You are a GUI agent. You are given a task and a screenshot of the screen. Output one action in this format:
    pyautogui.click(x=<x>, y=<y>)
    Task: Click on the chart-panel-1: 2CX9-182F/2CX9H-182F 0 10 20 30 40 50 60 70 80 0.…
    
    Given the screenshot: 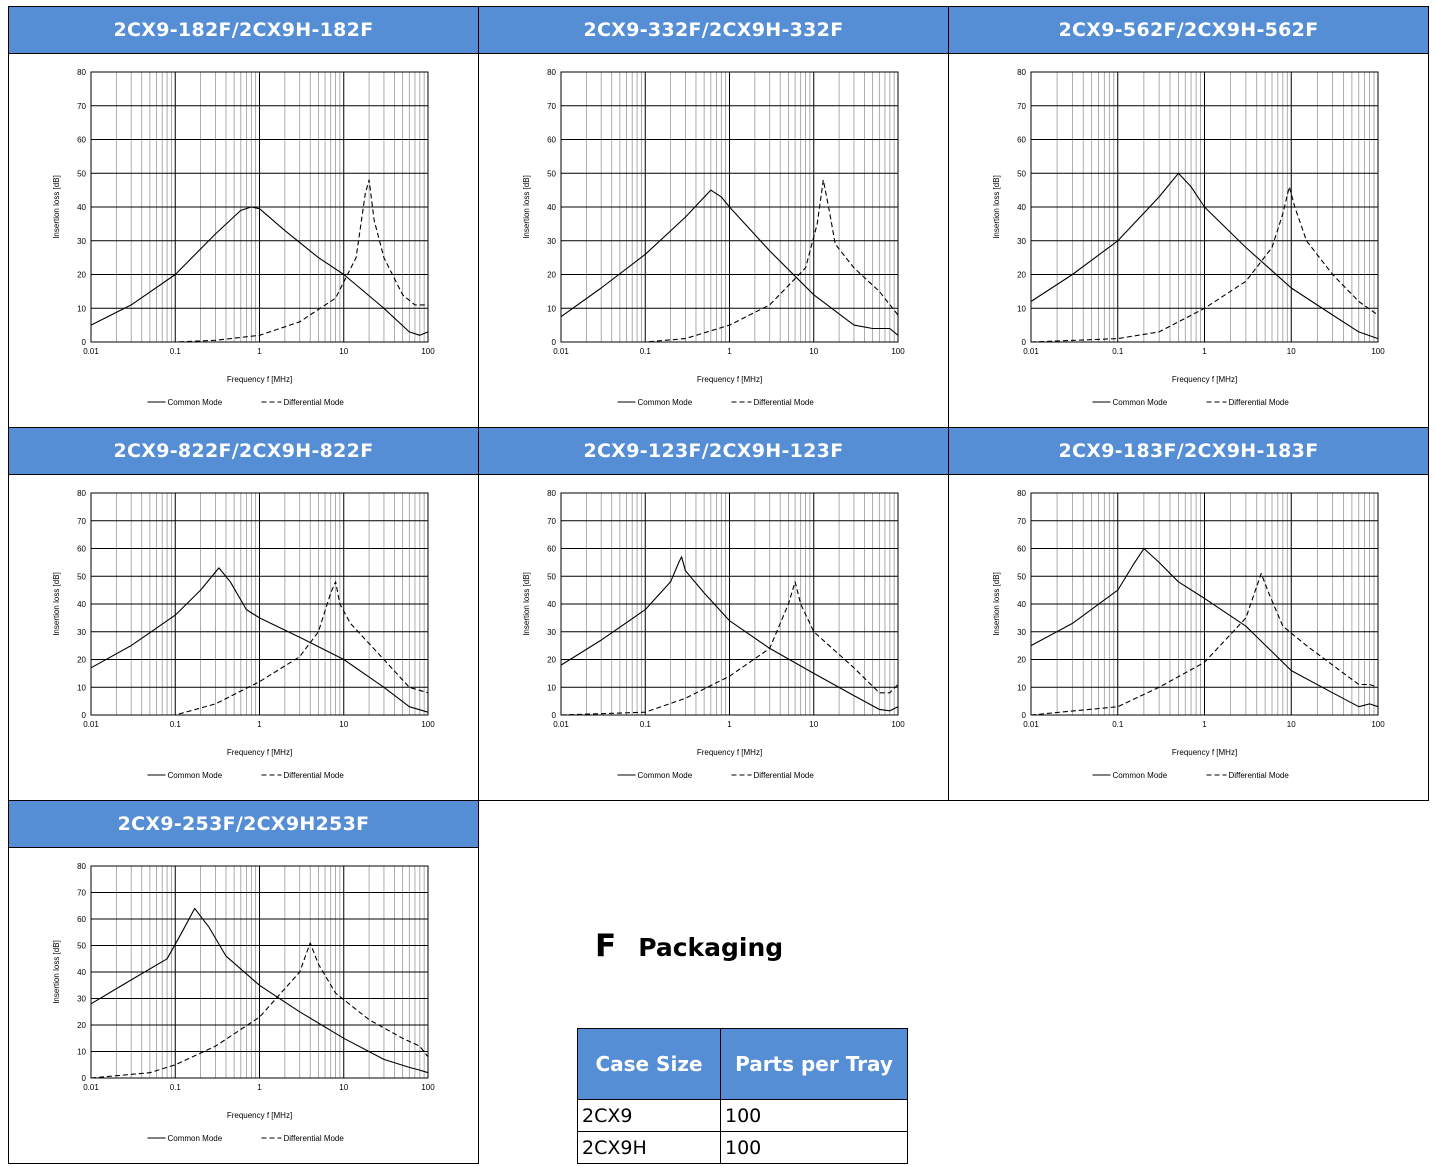 What is the action you would take?
    pyautogui.click(x=243, y=217)
    